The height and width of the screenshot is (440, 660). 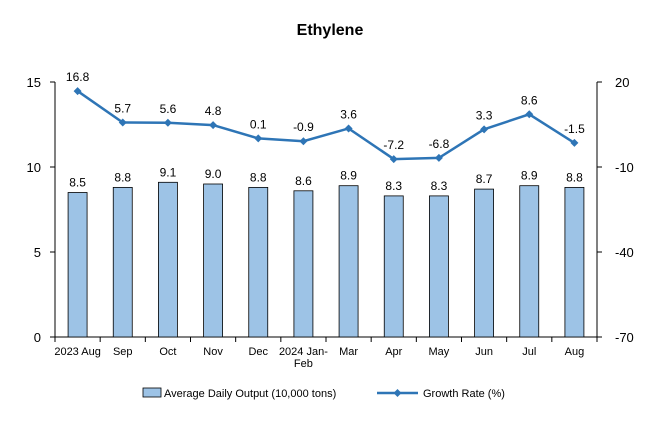 What do you see at coordinates (152, 392) in the screenshot?
I see `legend-swatch-bar` at bounding box center [152, 392].